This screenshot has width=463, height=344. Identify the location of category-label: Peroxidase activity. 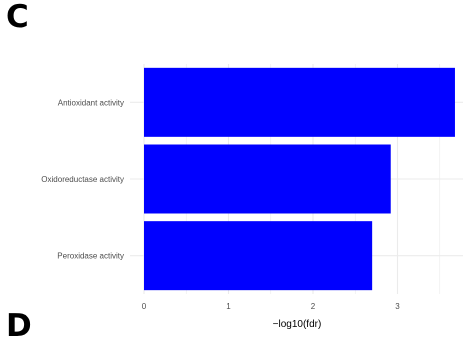
(90, 256).